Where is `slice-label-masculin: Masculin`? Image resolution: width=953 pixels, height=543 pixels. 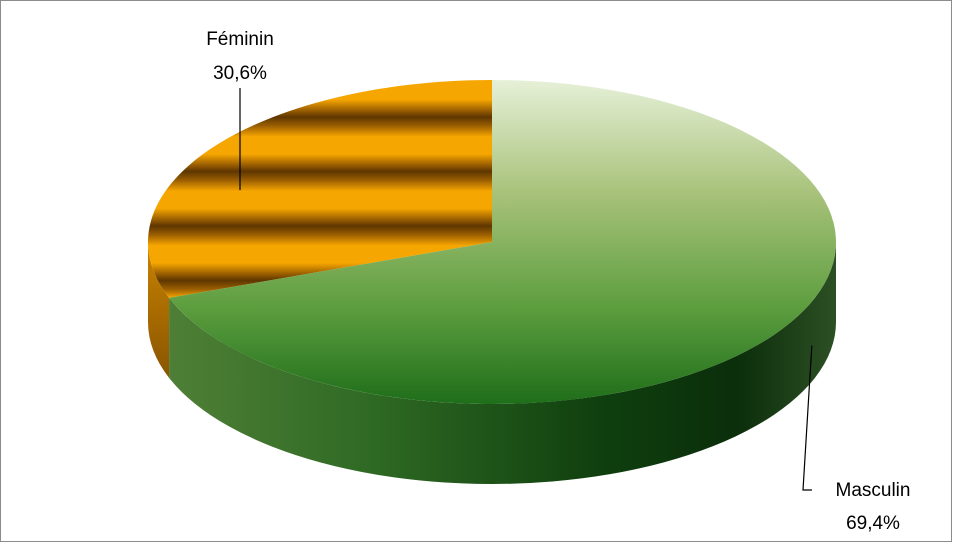
slice-label-masculin: Masculin is located at coordinates (873, 490).